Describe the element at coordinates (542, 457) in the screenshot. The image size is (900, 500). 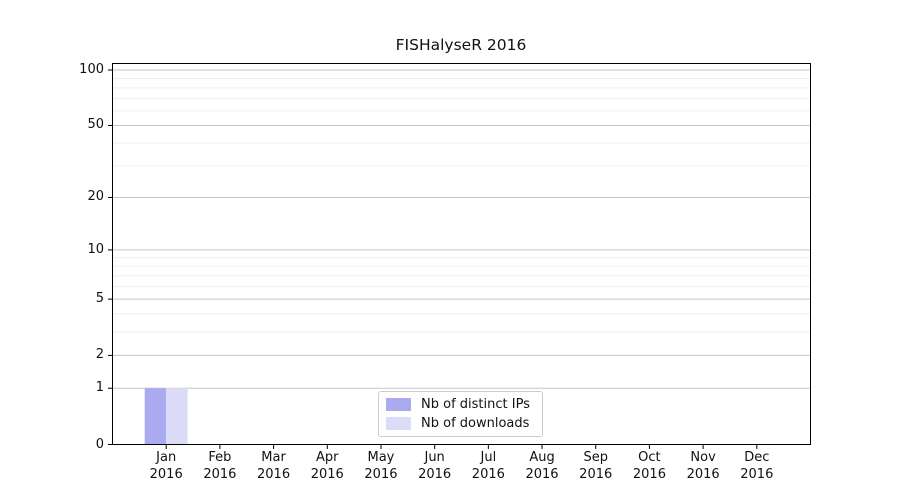
I see `x-tick-month: Aug` at that location.